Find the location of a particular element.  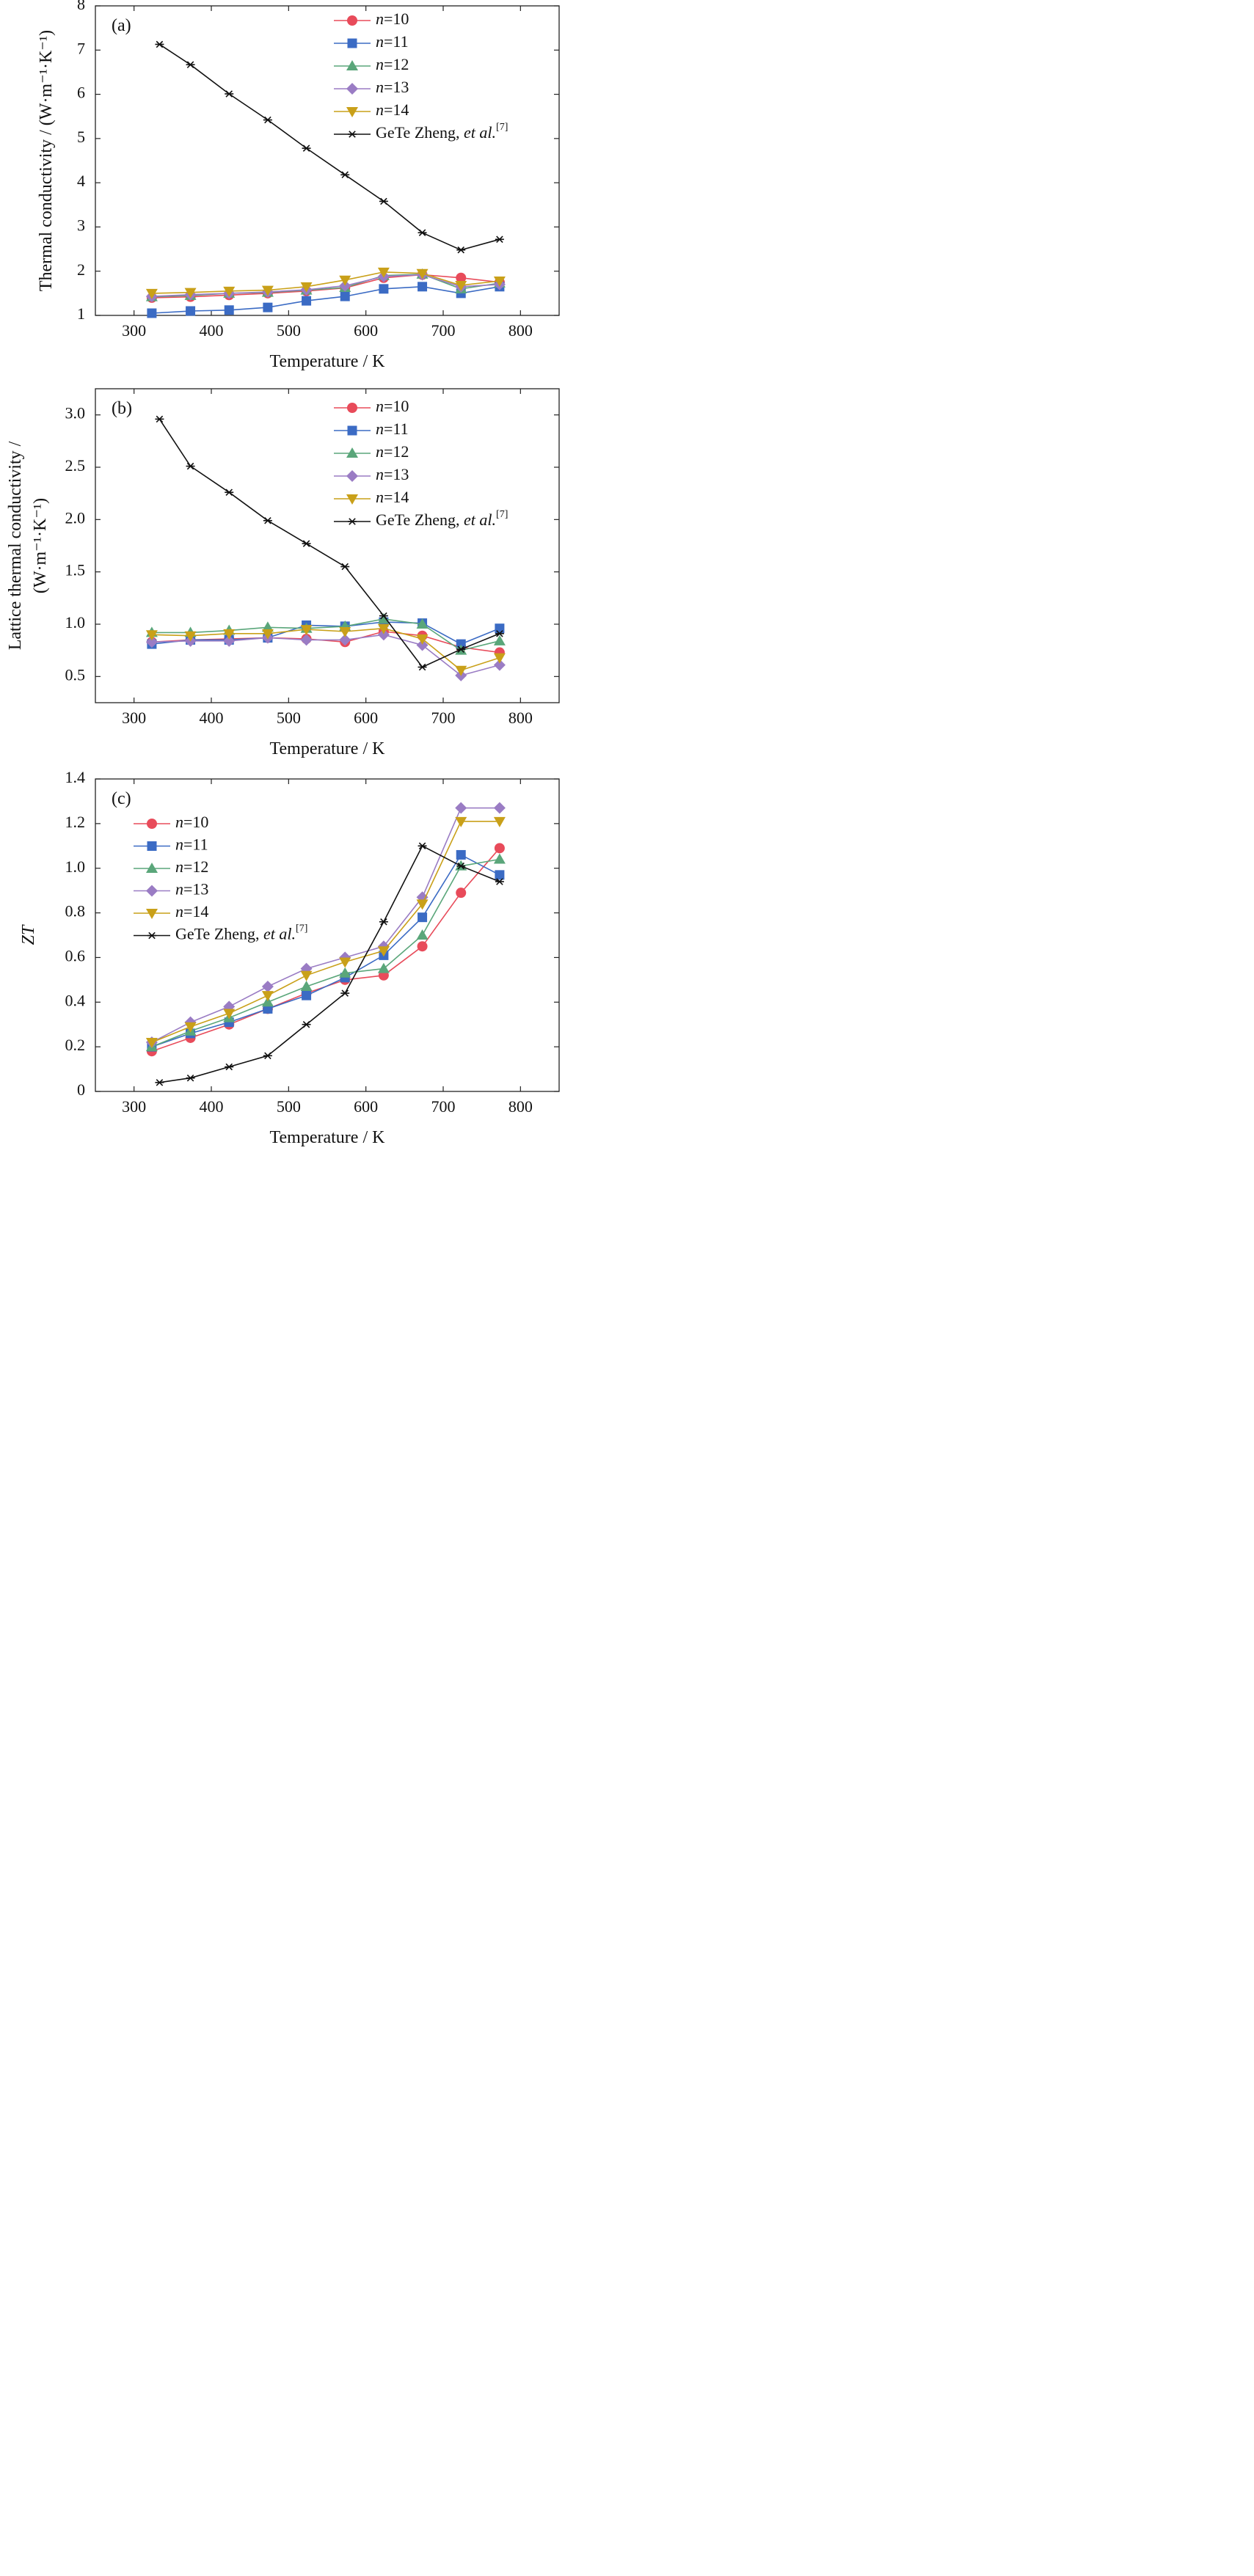

x-tick-label: 400 is located at coordinates (212, 1106).